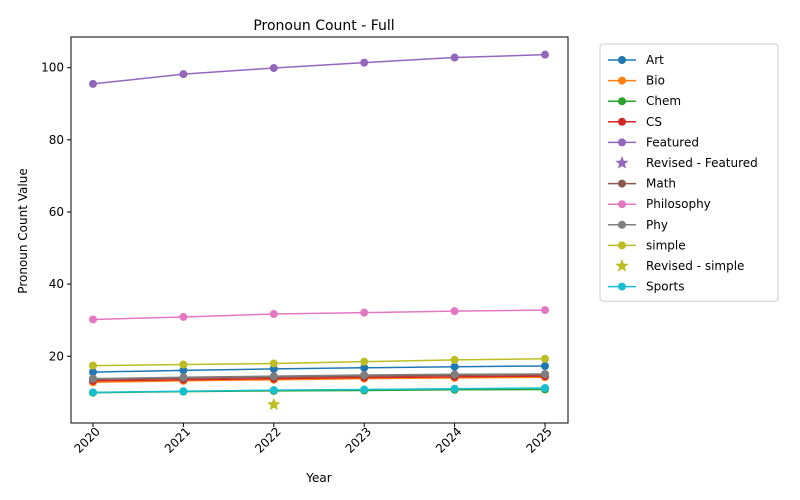 Image resolution: width=800 pixels, height=500 pixels. Describe the element at coordinates (545, 358) in the screenshot. I see `data-point-simple-2025` at that location.